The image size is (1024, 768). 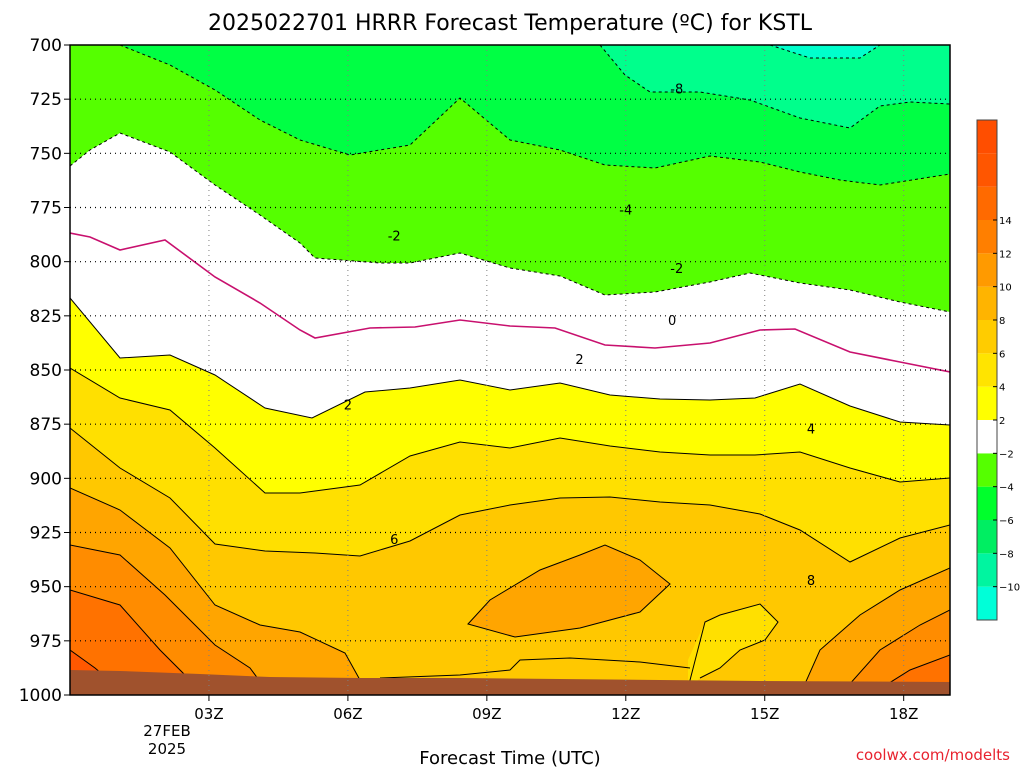 I want to click on y-axis: 700 725 750 775 800 825 850 875 900 925 950 975 1000, so click(x=44, y=371).